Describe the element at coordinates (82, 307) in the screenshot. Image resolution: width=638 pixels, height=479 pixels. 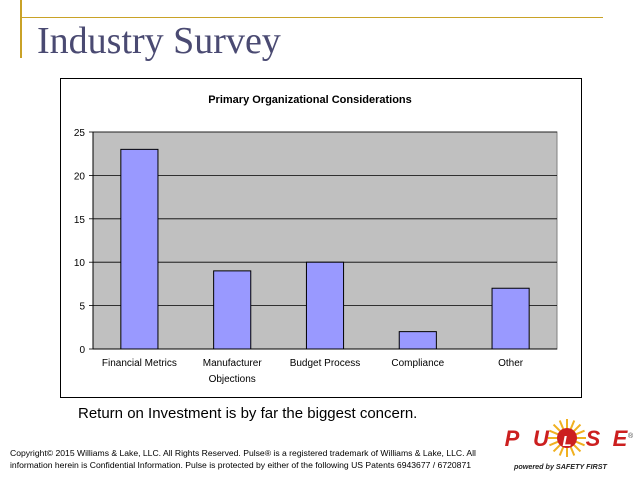
I see `y-tick-label: 5` at that location.